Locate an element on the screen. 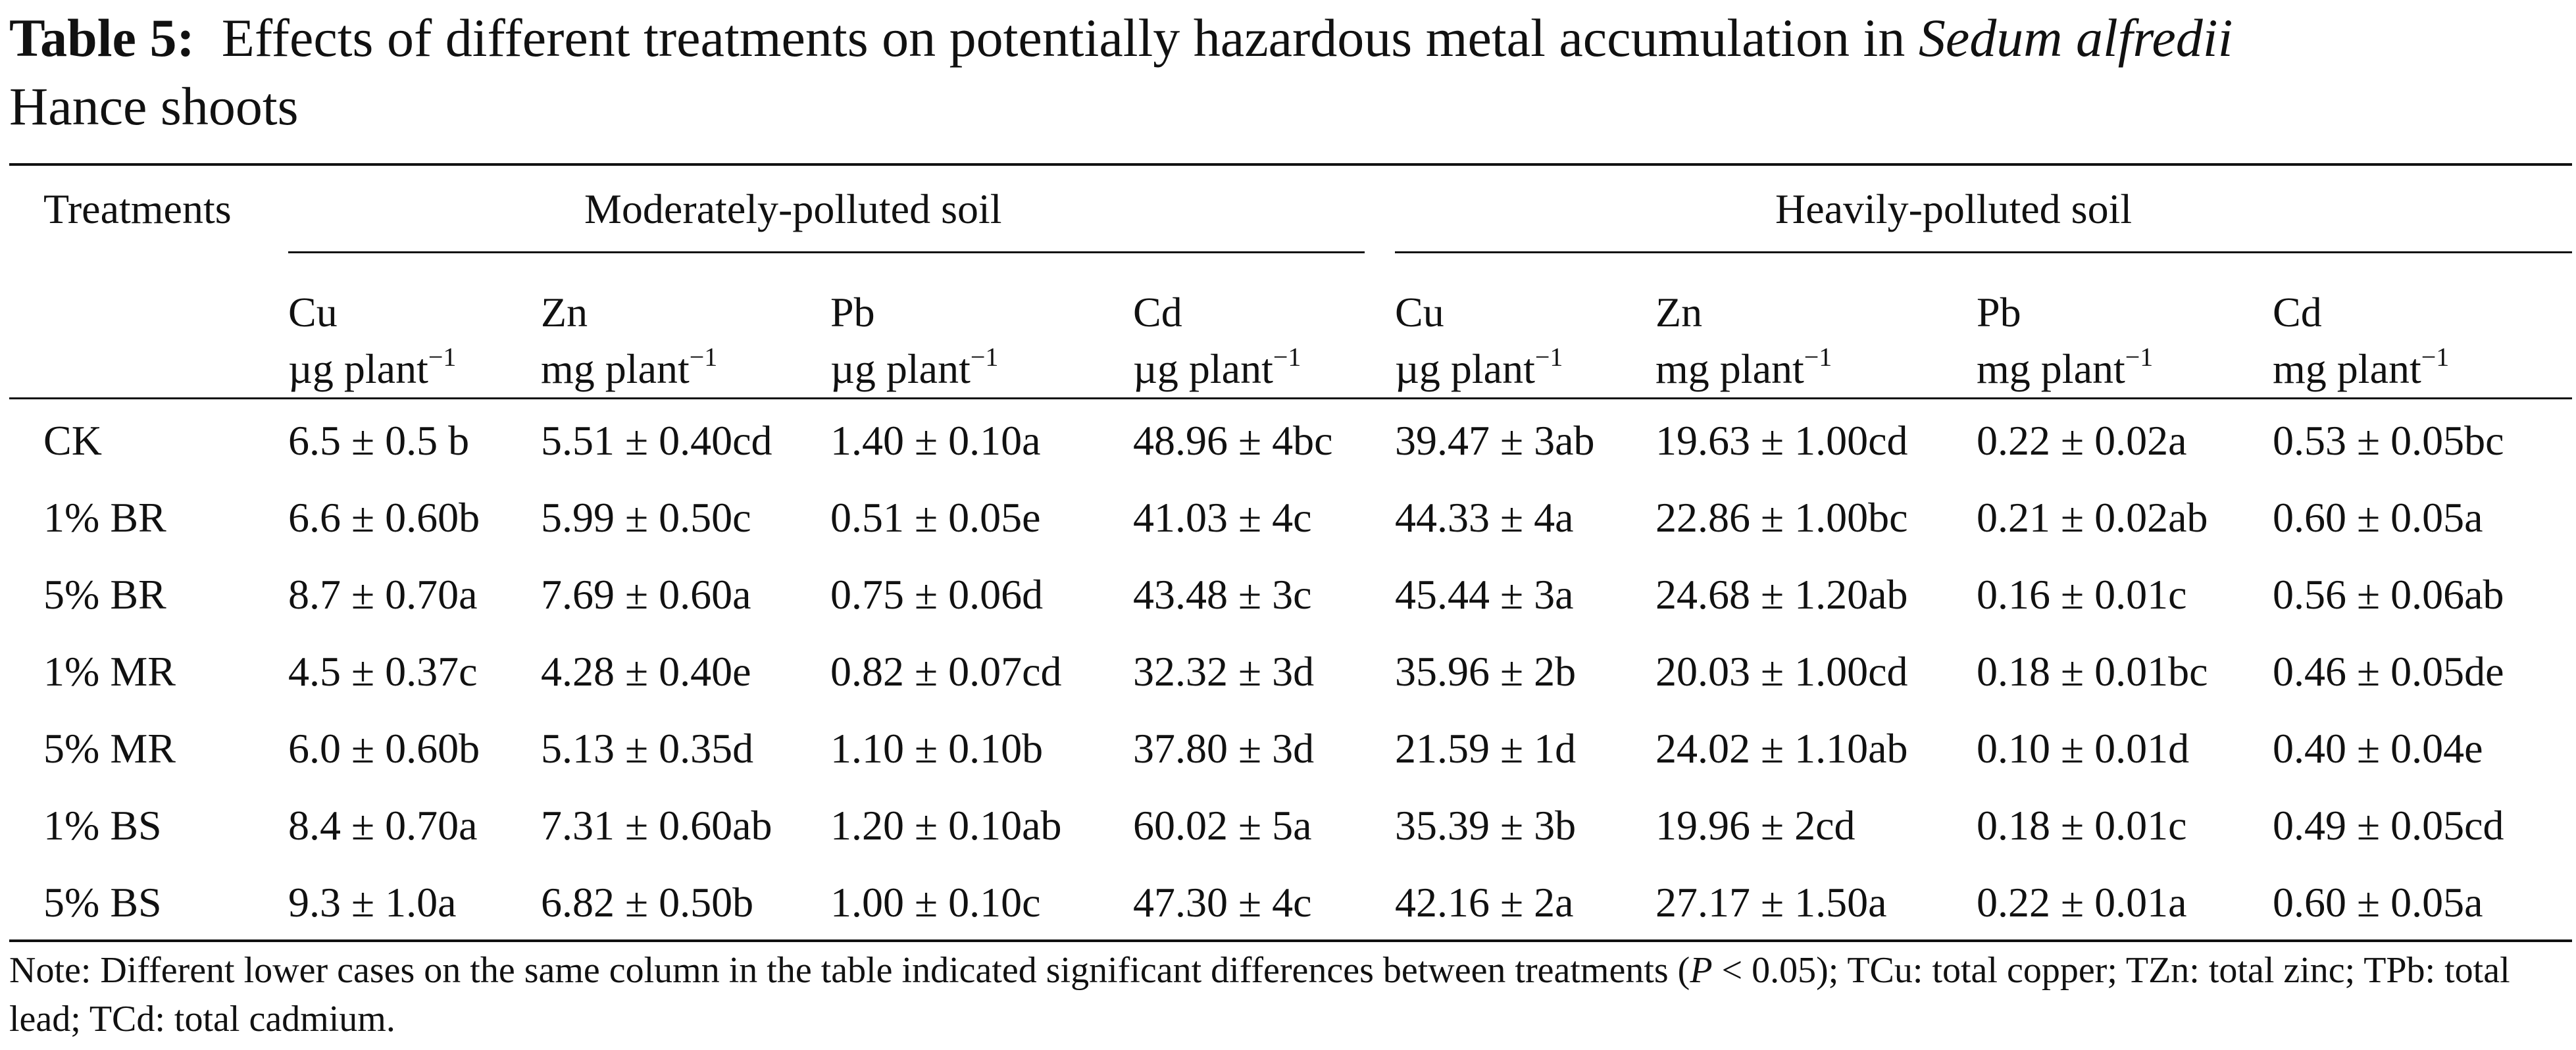 The width and height of the screenshot is (2576, 1050). table-cell: 4.5 ± 0.37c is located at coordinates (383, 672).